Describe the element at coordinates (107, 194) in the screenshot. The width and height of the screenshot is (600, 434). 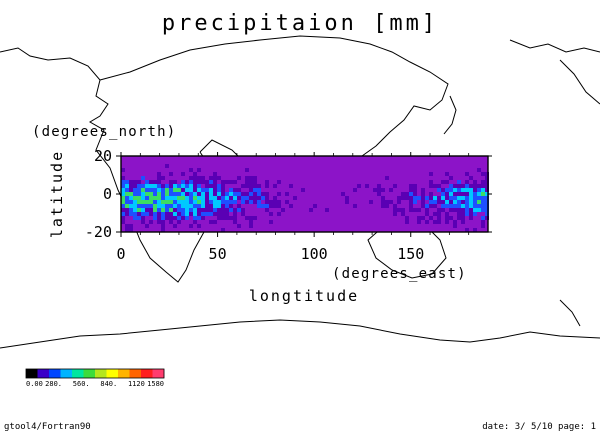
I see `y-tick-label: 0` at that location.